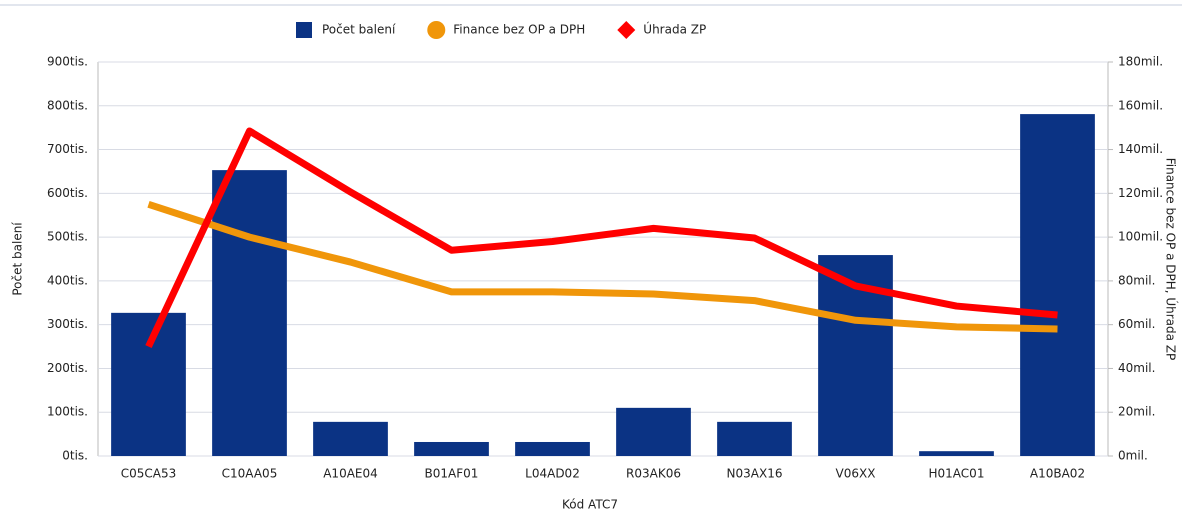 This screenshot has width=1182, height=513. Describe the element at coordinates (75, 456) in the screenshot. I see `y-tick-label: 0tis.` at that location.